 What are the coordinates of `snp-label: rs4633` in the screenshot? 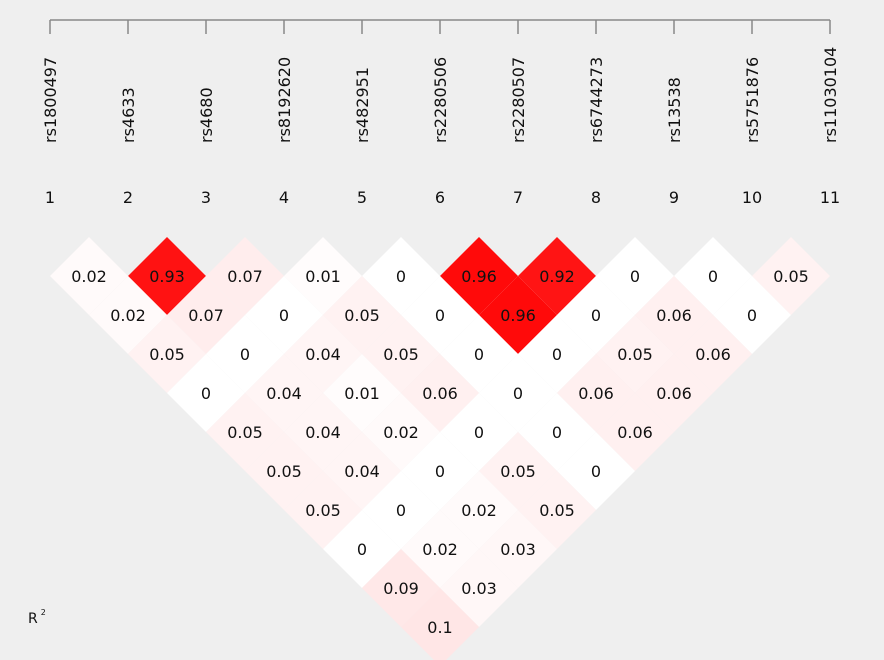 It's located at (128, 115).